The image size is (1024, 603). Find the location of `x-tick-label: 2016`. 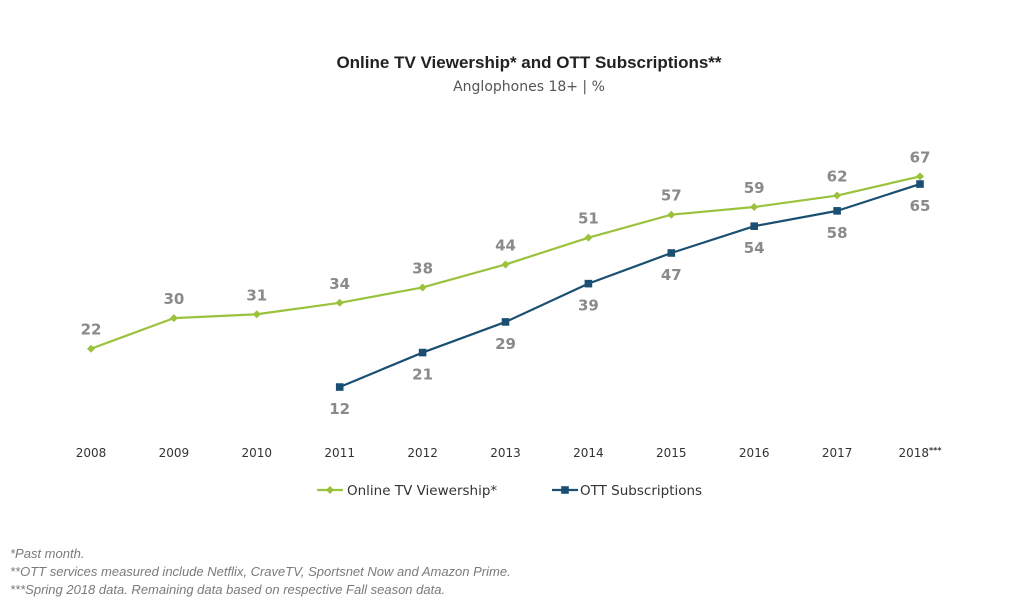

x-tick-label: 2016 is located at coordinates (754, 453).